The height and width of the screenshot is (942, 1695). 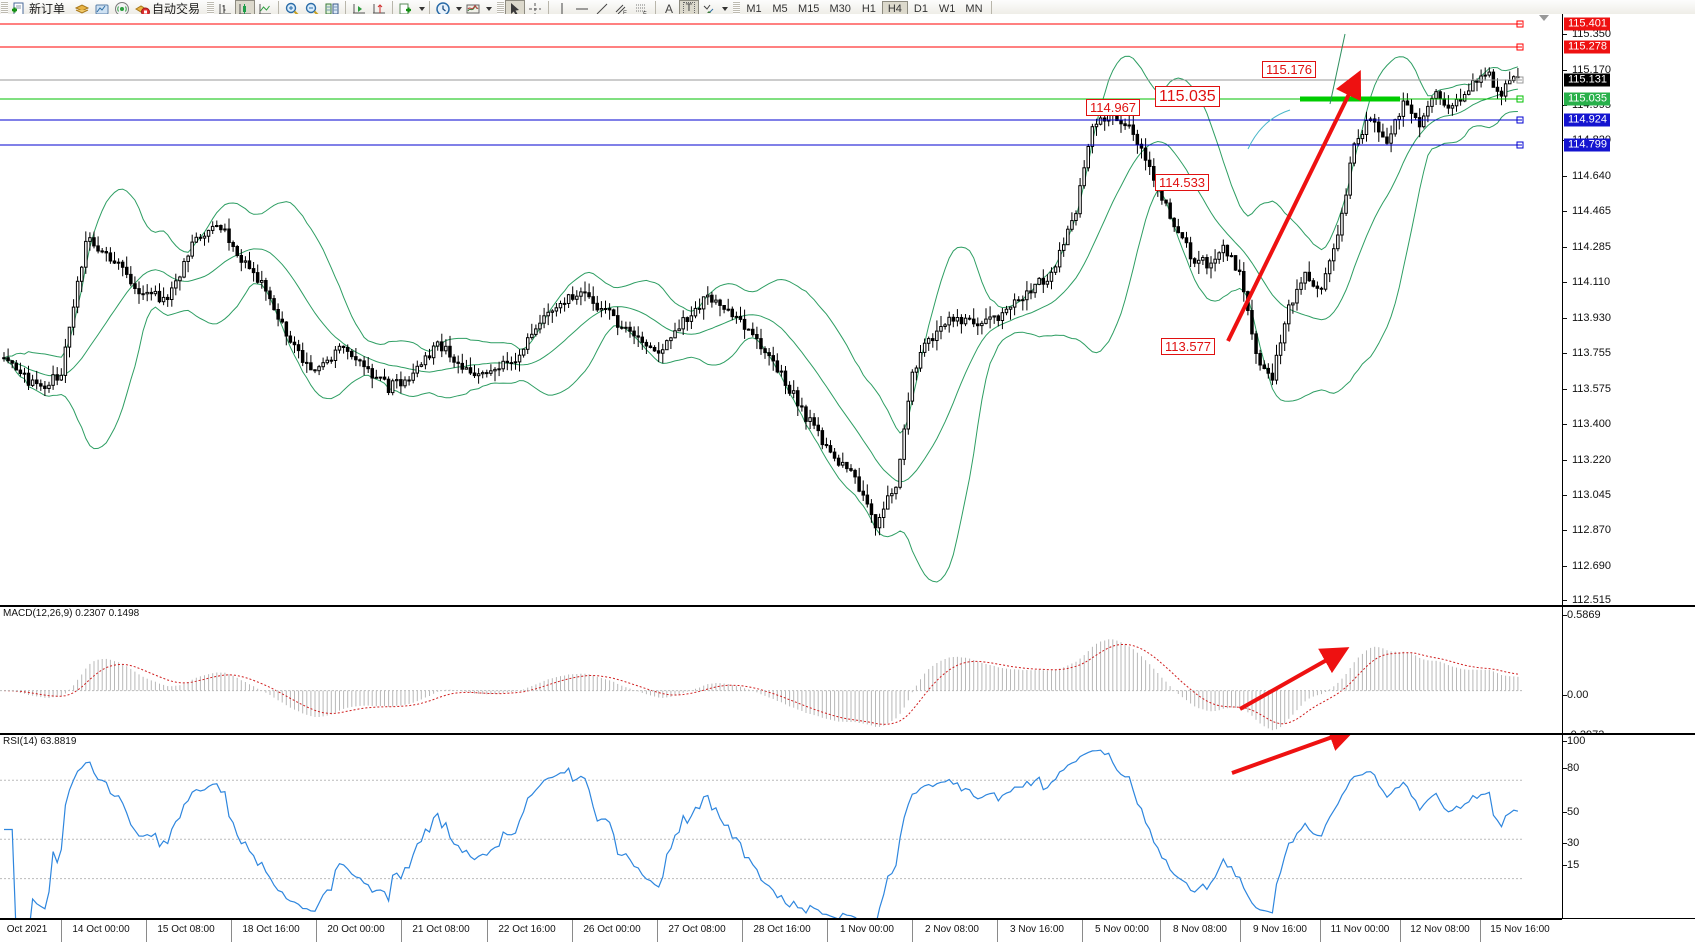 What do you see at coordinates (1587, 34) in the screenshot?
I see `price-tick: 115.350` at bounding box center [1587, 34].